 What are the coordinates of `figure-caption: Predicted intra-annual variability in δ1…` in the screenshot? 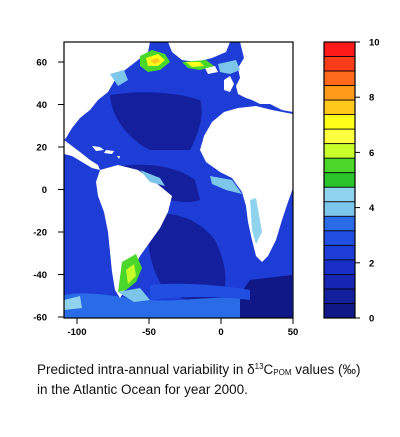 It's located at (202, 378).